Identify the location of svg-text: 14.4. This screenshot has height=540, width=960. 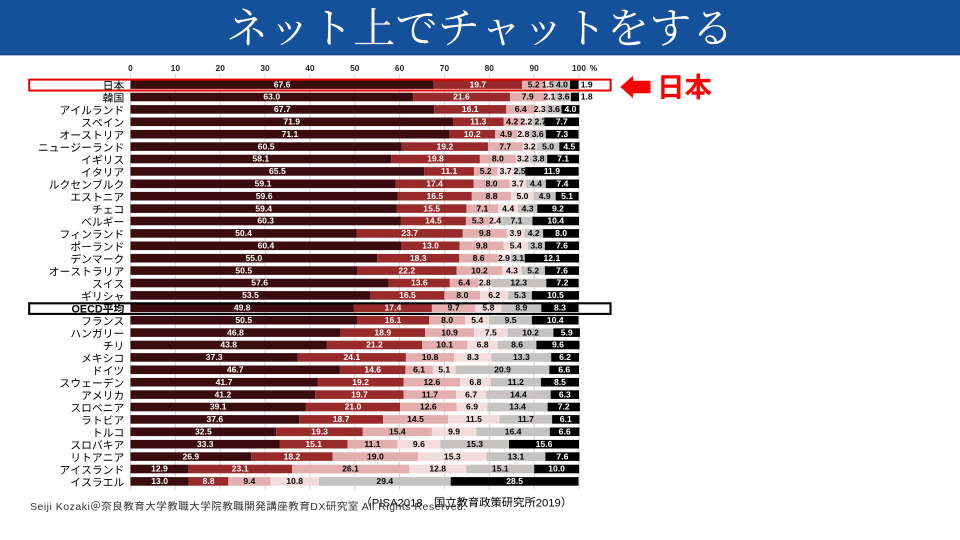
(518, 394).